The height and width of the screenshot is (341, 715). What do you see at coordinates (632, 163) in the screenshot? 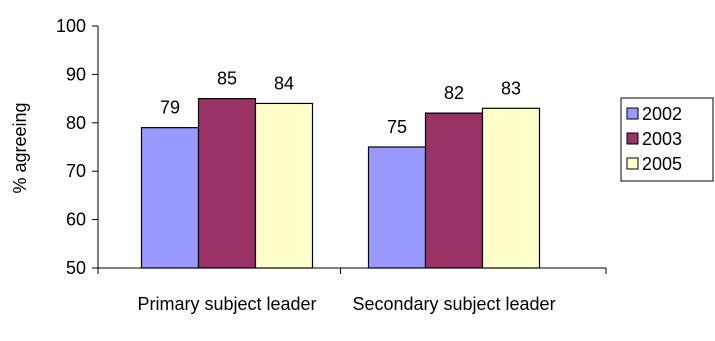
I see `legend-swatch-2005` at bounding box center [632, 163].